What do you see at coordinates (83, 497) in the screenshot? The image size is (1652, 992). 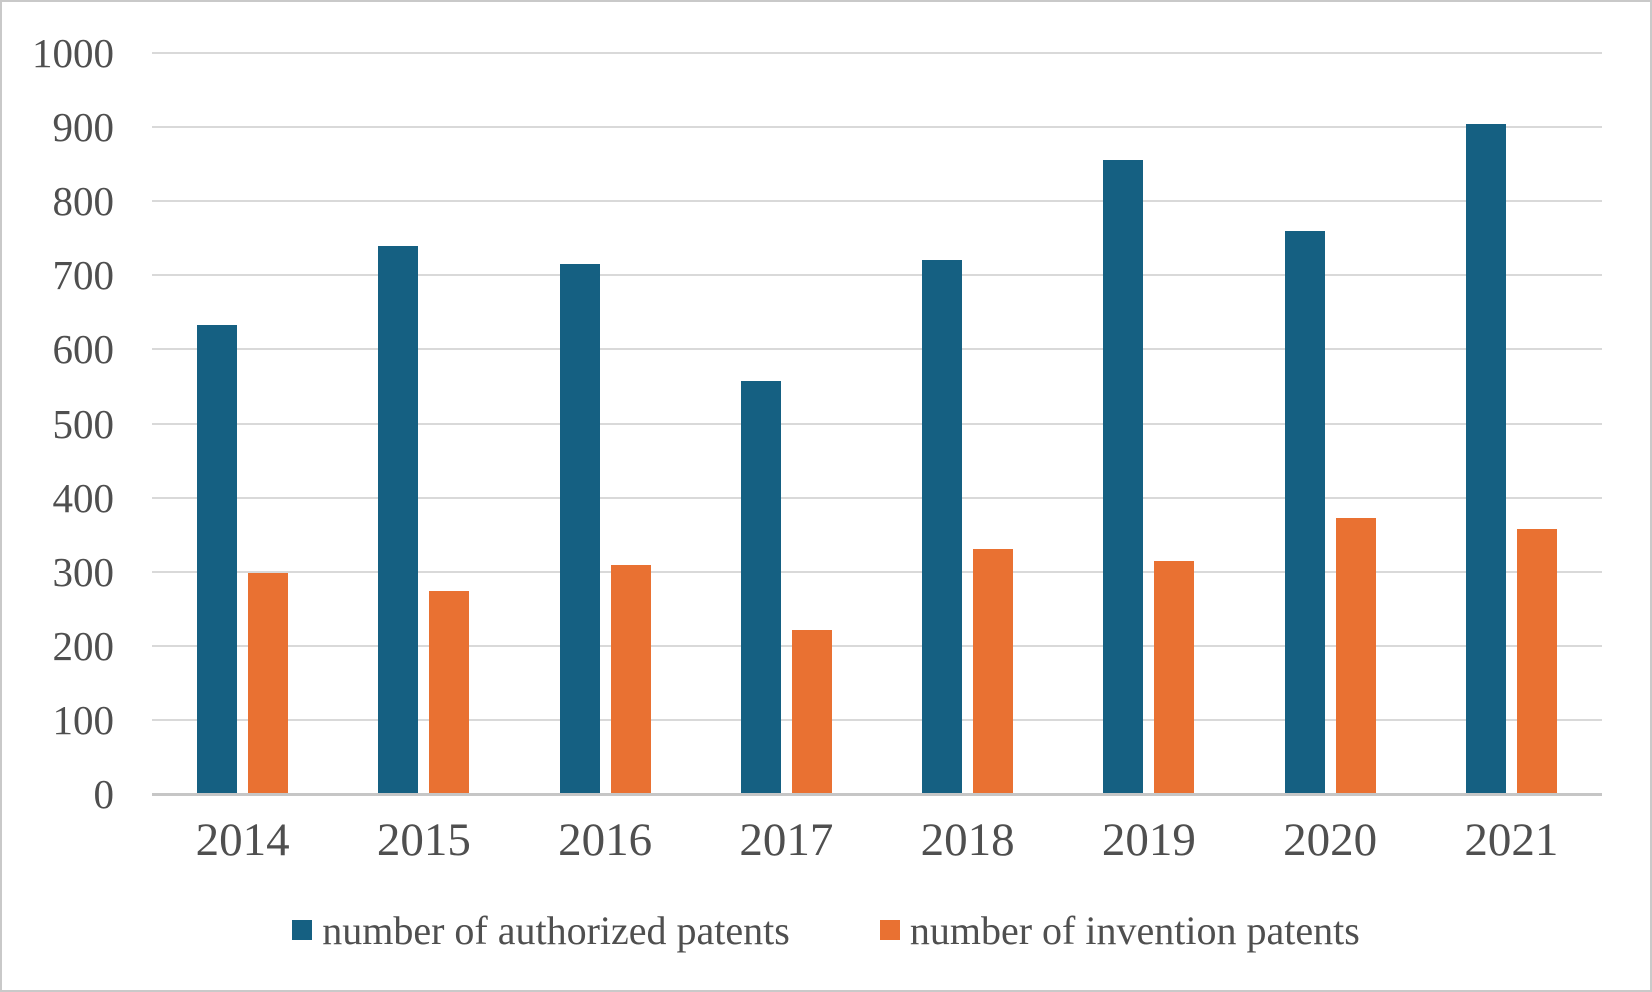 I see `y-tick-label: 400` at bounding box center [83, 497].